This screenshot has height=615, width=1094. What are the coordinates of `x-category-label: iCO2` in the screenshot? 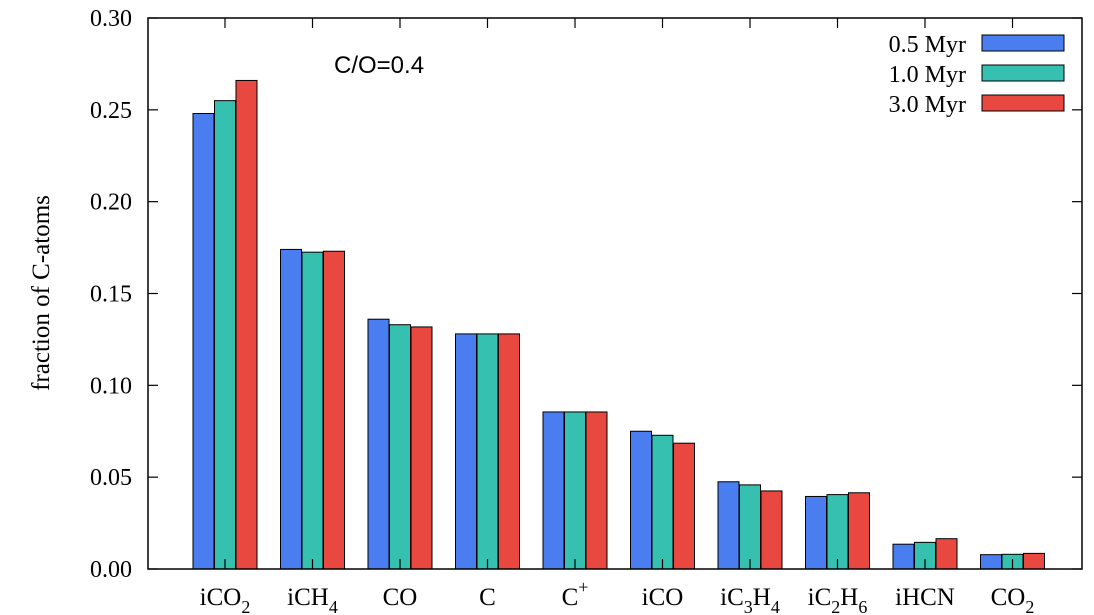 It's located at (225, 599).